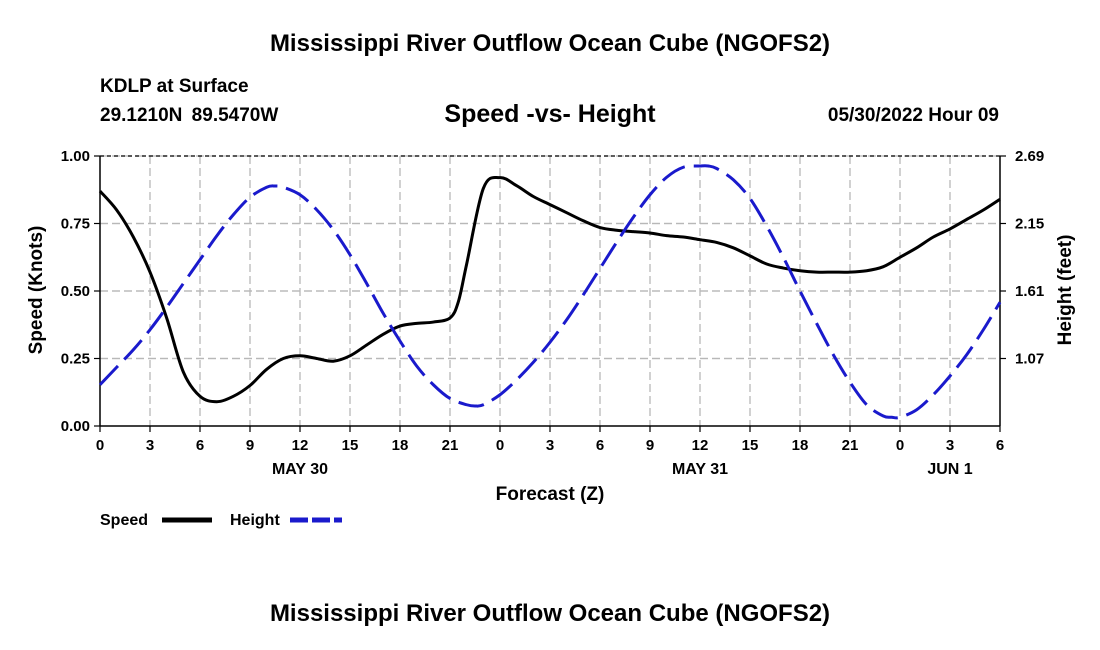  What do you see at coordinates (36, 290) in the screenshot?
I see `y-axis-left-label: Speed (Knots)` at bounding box center [36, 290].